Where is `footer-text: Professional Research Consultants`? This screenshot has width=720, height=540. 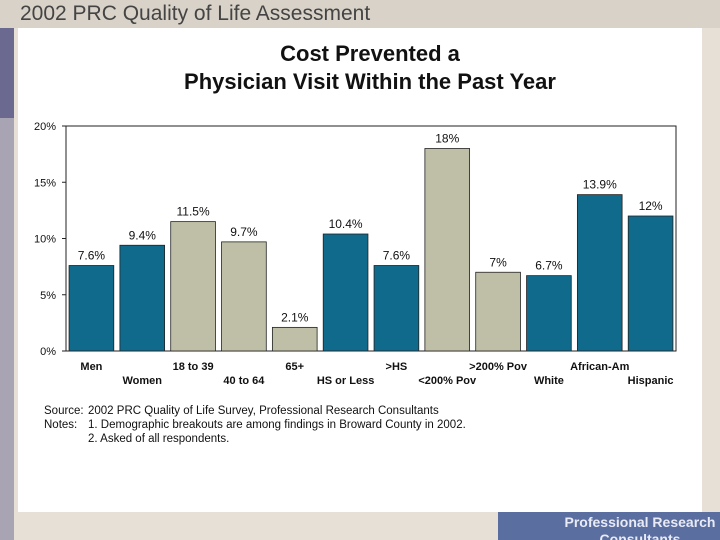
footer-text: Professional Research Consultants is located at coordinates (640, 527).